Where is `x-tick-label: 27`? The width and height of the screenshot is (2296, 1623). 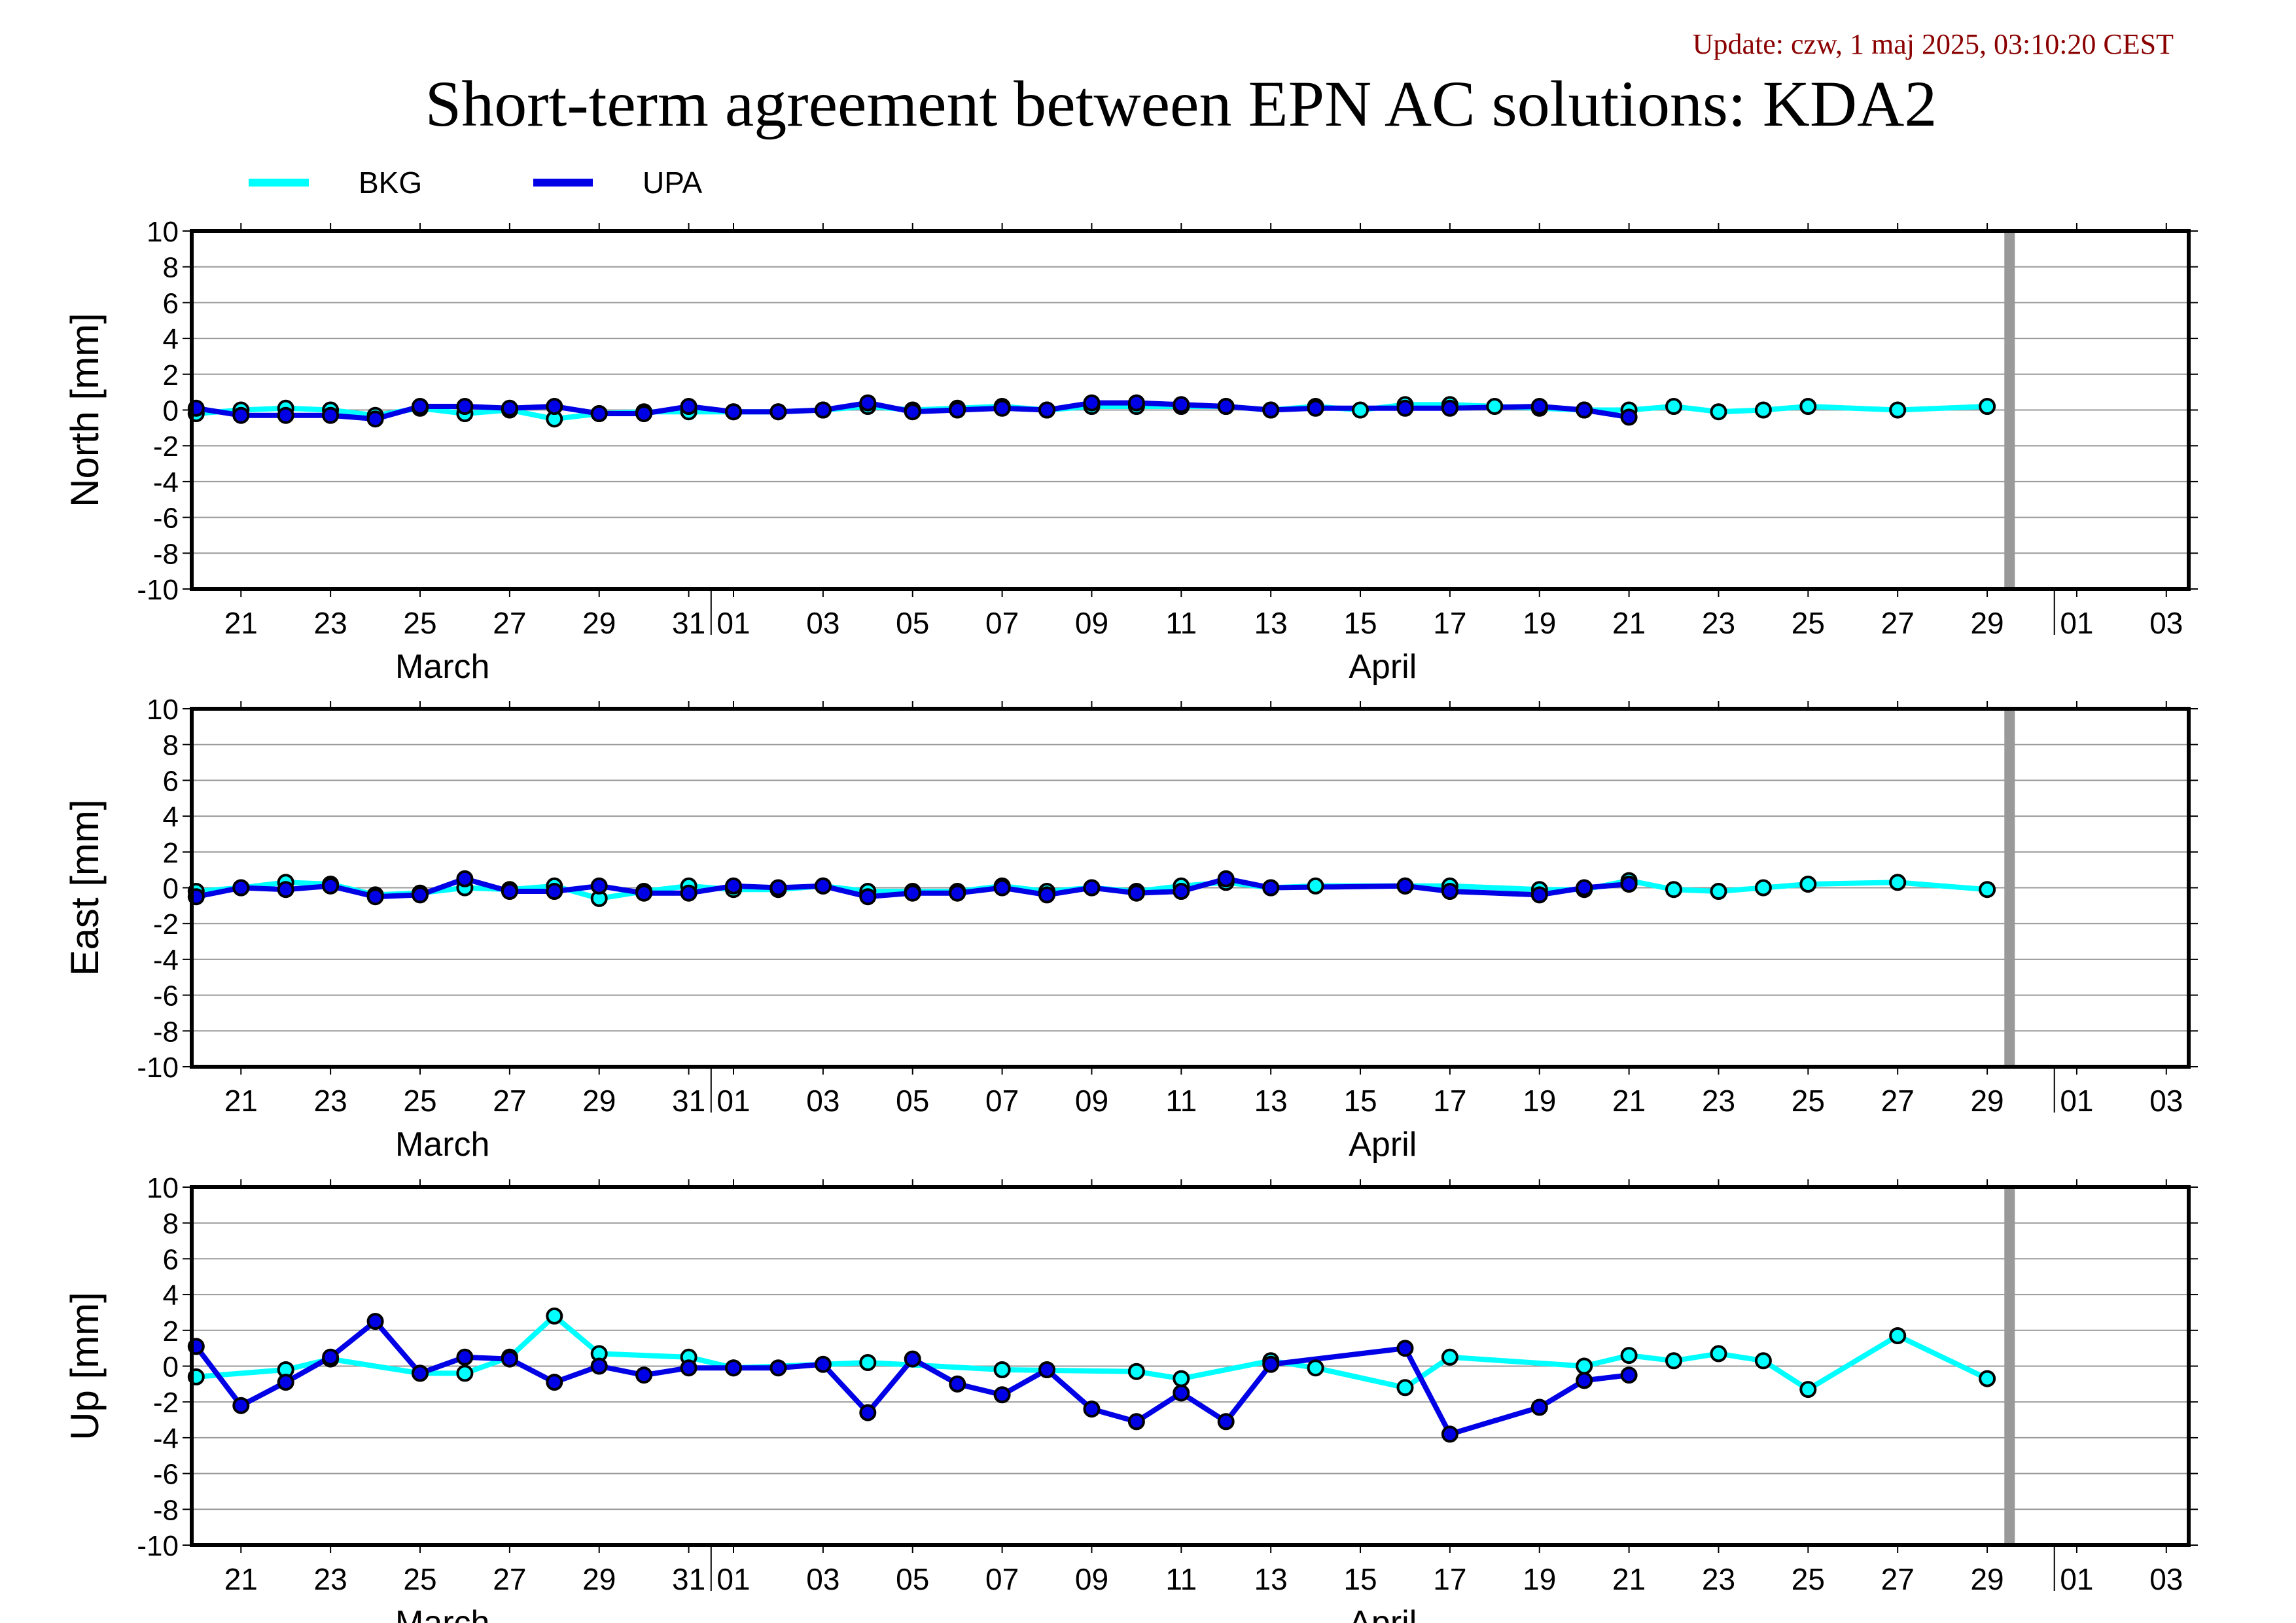
x-tick-label: 27 is located at coordinates (1898, 1101).